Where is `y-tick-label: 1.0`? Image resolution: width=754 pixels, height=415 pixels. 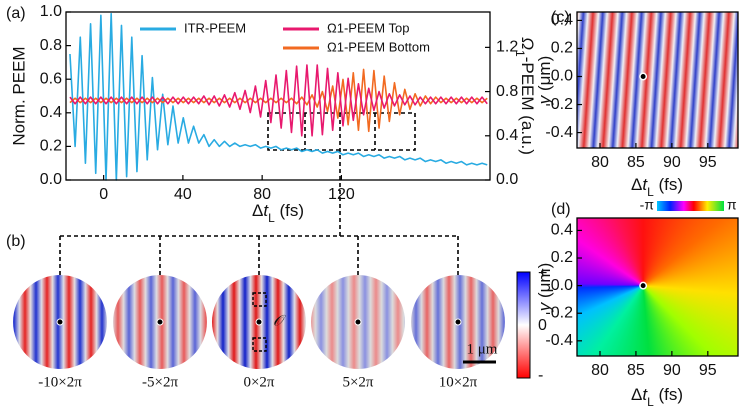
y-tick-label: 1.0 is located at coordinates (51, 11).